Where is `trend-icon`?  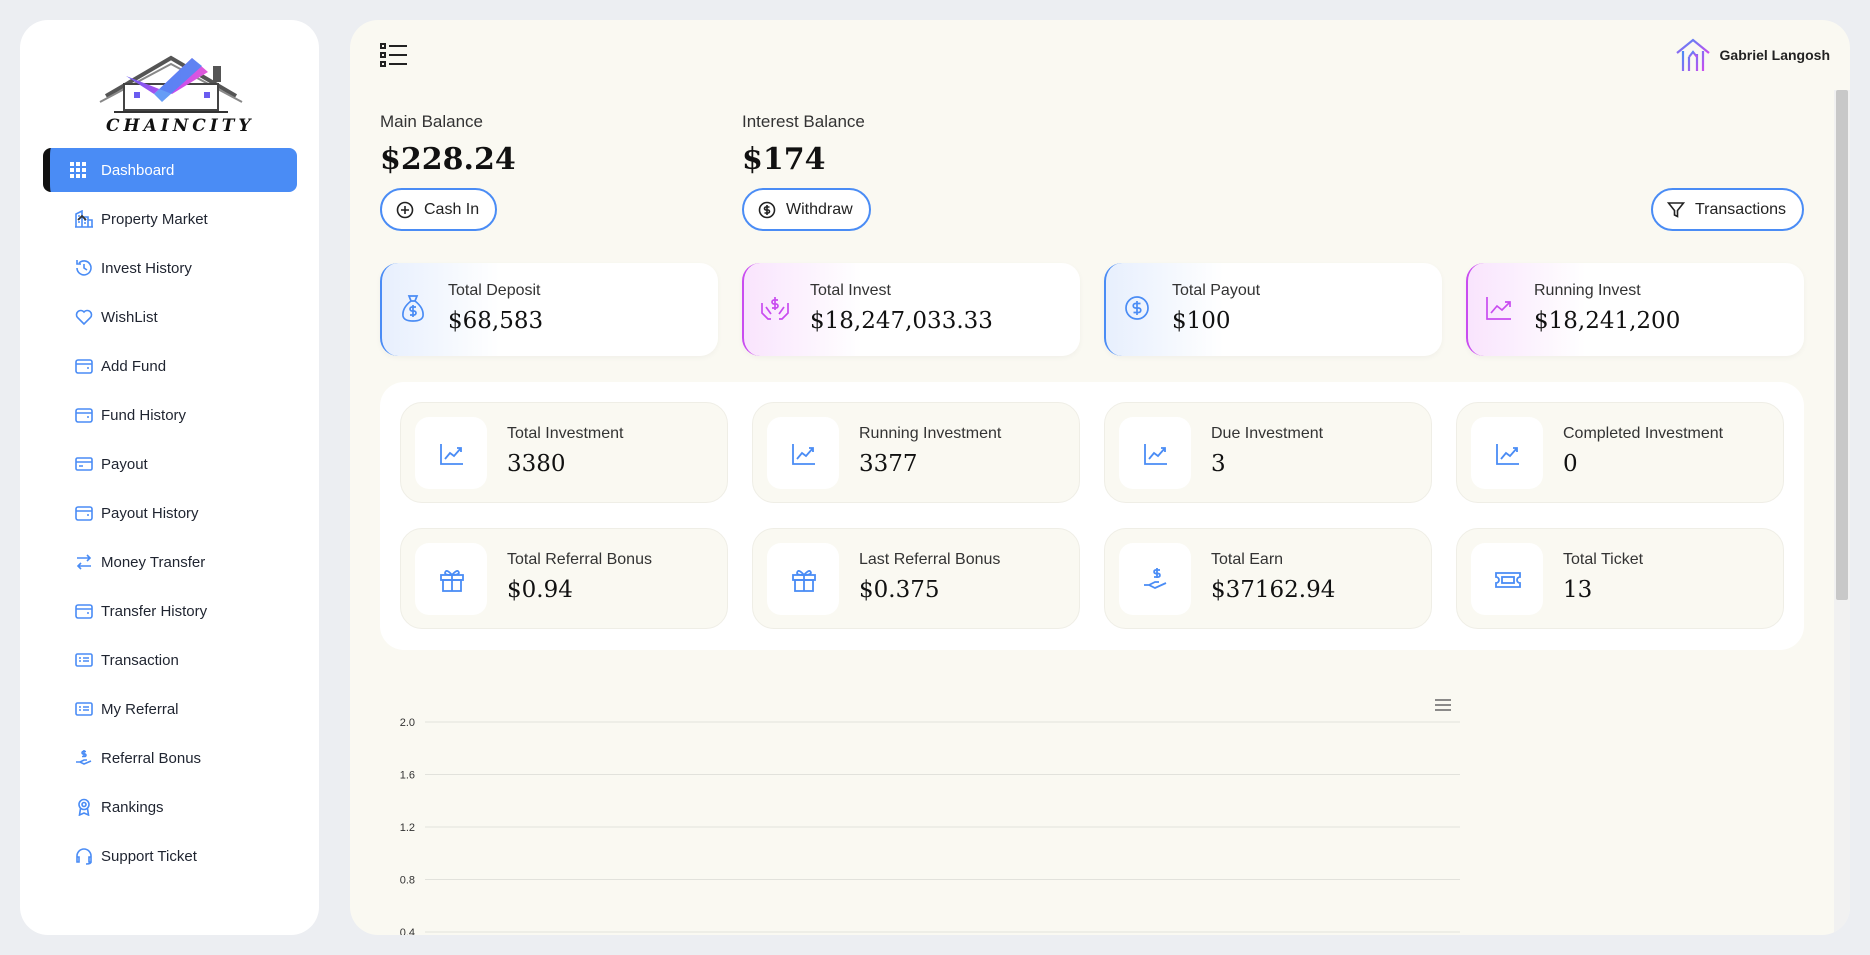
trend-icon is located at coordinates (1498, 308).